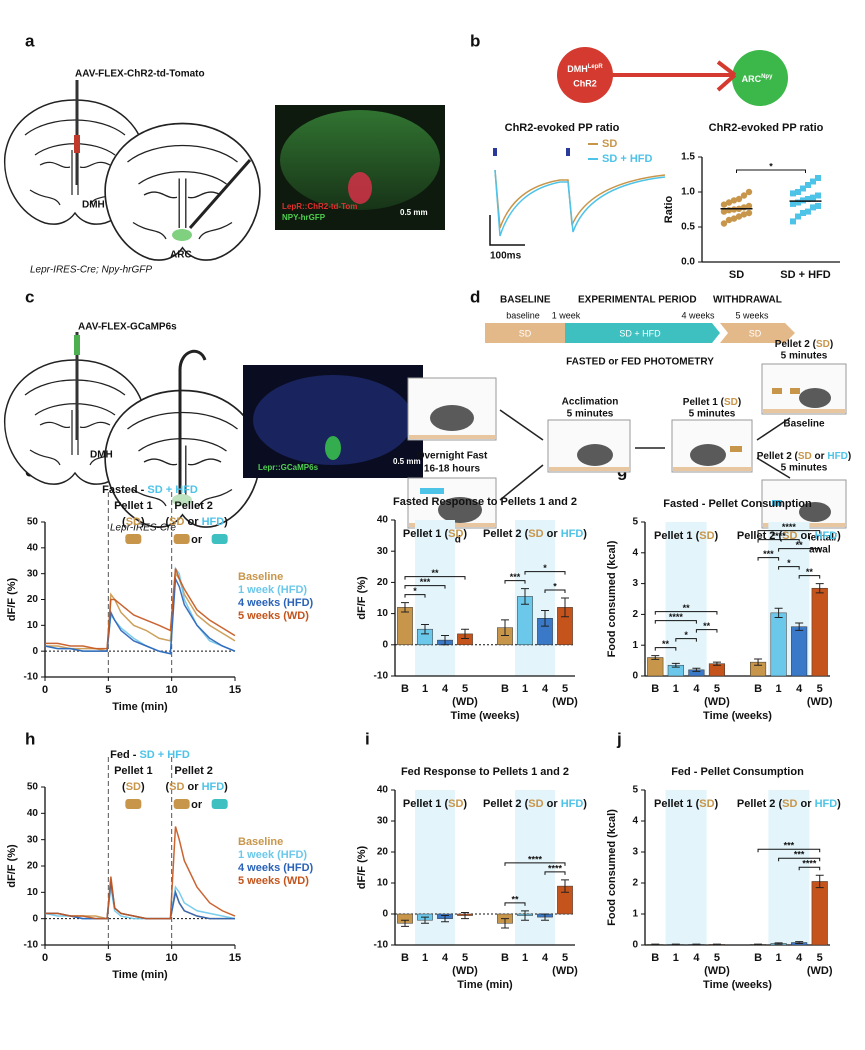 This screenshot has width=865, height=1050. What do you see at coordinates (837, 456) in the screenshot?
I see `text-part: HFD` at bounding box center [837, 456].